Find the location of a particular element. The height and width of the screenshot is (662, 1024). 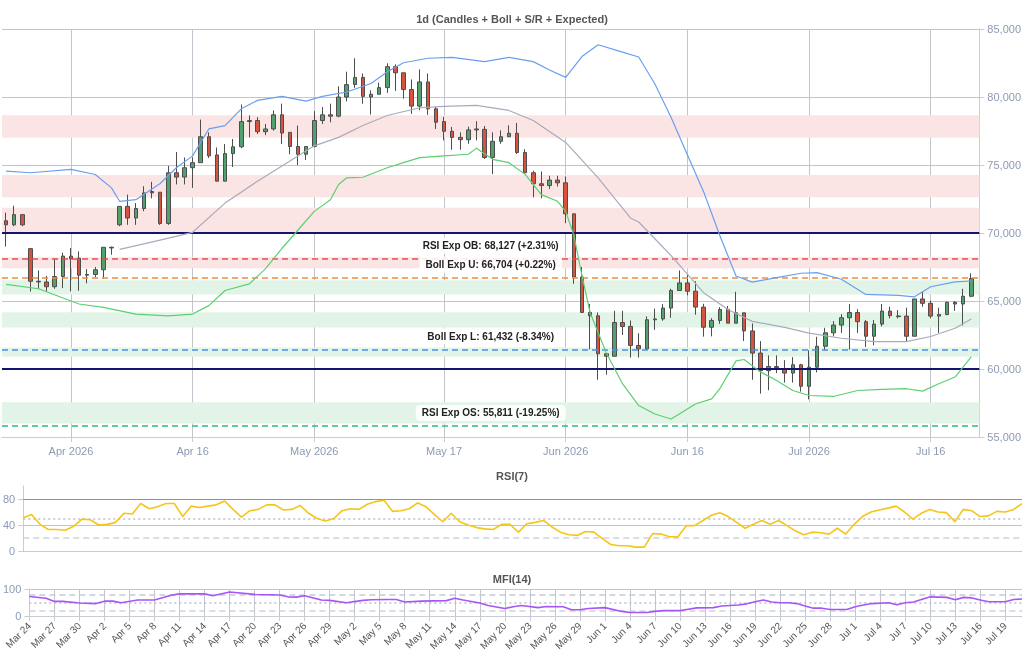

x-tick-label: Jul 16 is located at coordinates (971, 633).